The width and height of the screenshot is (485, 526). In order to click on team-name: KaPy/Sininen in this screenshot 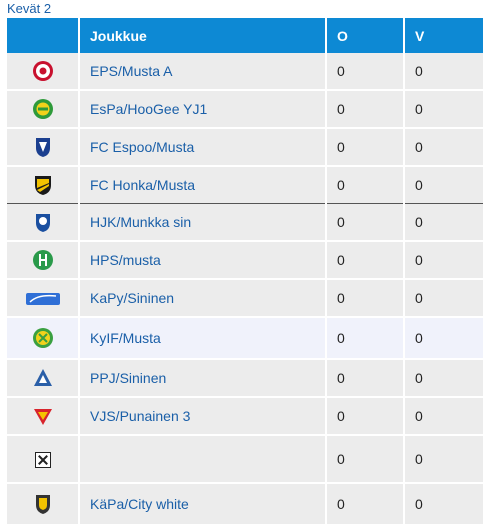, I will do `click(203, 298)`.